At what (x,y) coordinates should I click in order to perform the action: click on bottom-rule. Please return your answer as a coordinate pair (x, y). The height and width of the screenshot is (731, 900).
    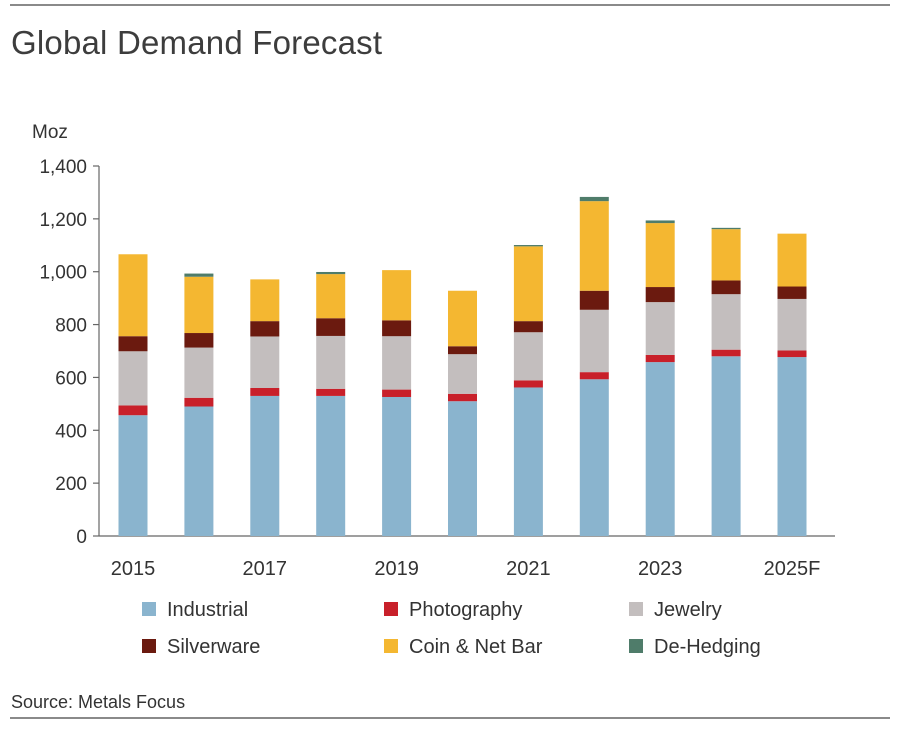
    Looking at the image, I should click on (450, 718).